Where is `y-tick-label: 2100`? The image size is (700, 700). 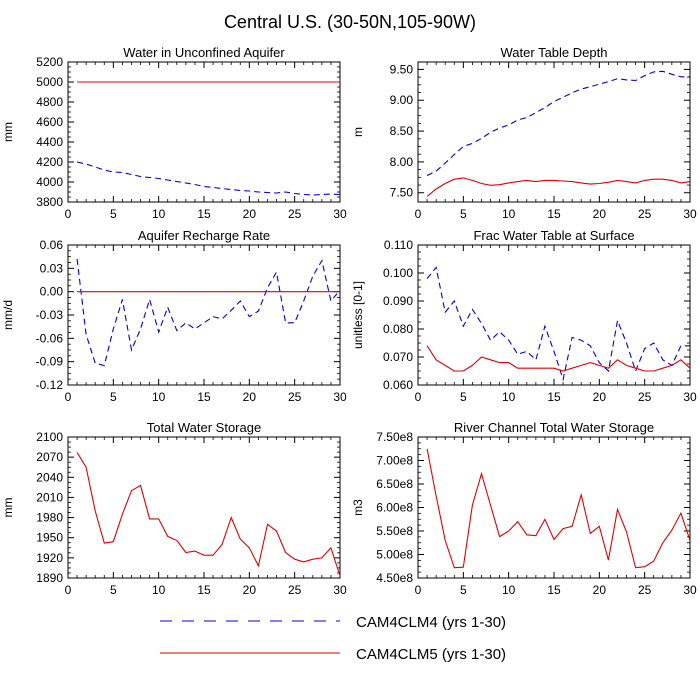 y-tick-label: 2100 is located at coordinates (49, 437).